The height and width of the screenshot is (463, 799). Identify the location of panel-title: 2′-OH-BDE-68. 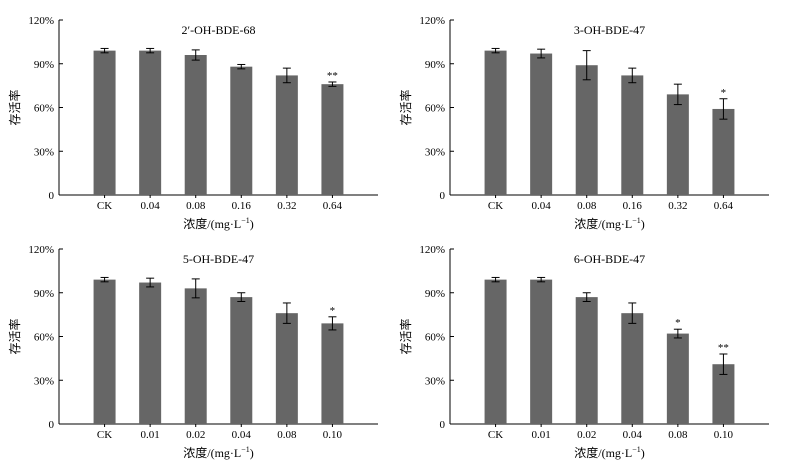
(219, 30).